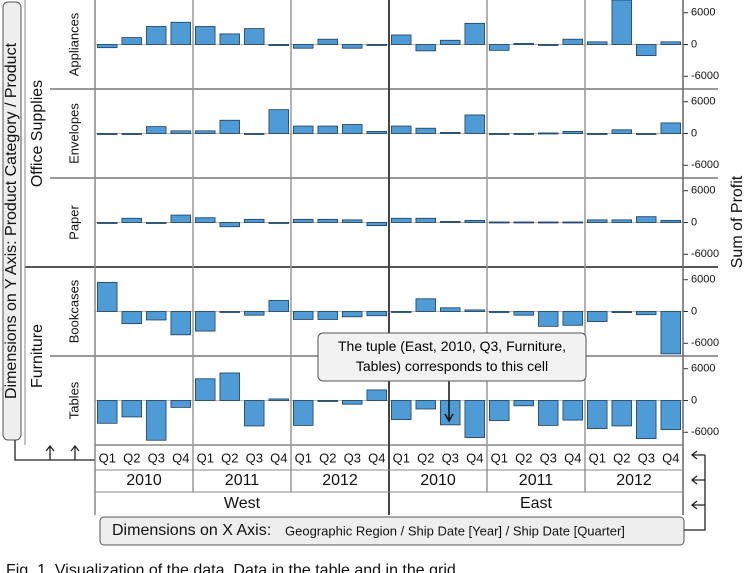  What do you see at coordinates (73, 311) in the screenshot?
I see `product-label: Bookcases` at bounding box center [73, 311].